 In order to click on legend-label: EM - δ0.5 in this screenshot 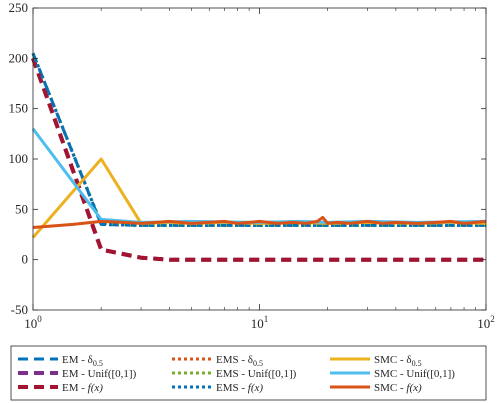, I will do `click(82, 361)`.